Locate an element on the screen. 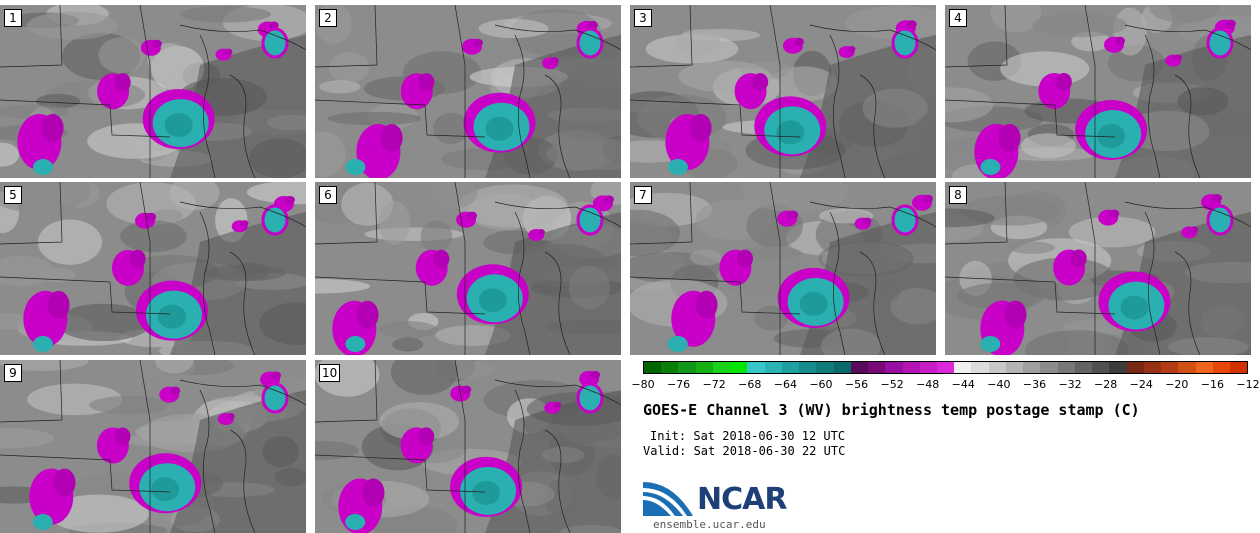 The image size is (1260, 533). panel-label: 5 is located at coordinates (13, 195).